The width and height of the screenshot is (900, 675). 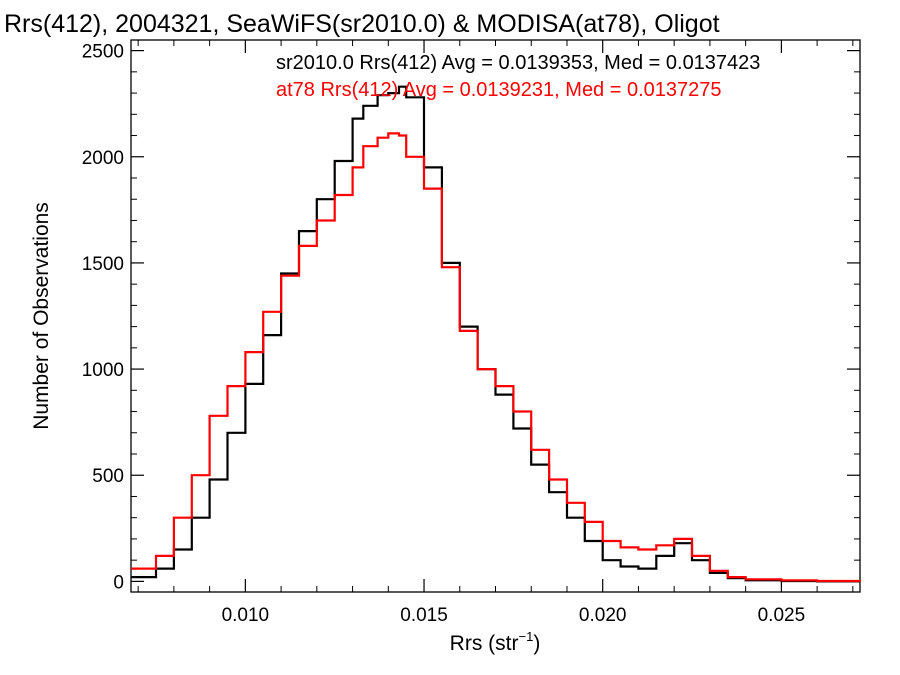 What do you see at coordinates (108, 476) in the screenshot?
I see `y-tick-label: 500` at bounding box center [108, 476].